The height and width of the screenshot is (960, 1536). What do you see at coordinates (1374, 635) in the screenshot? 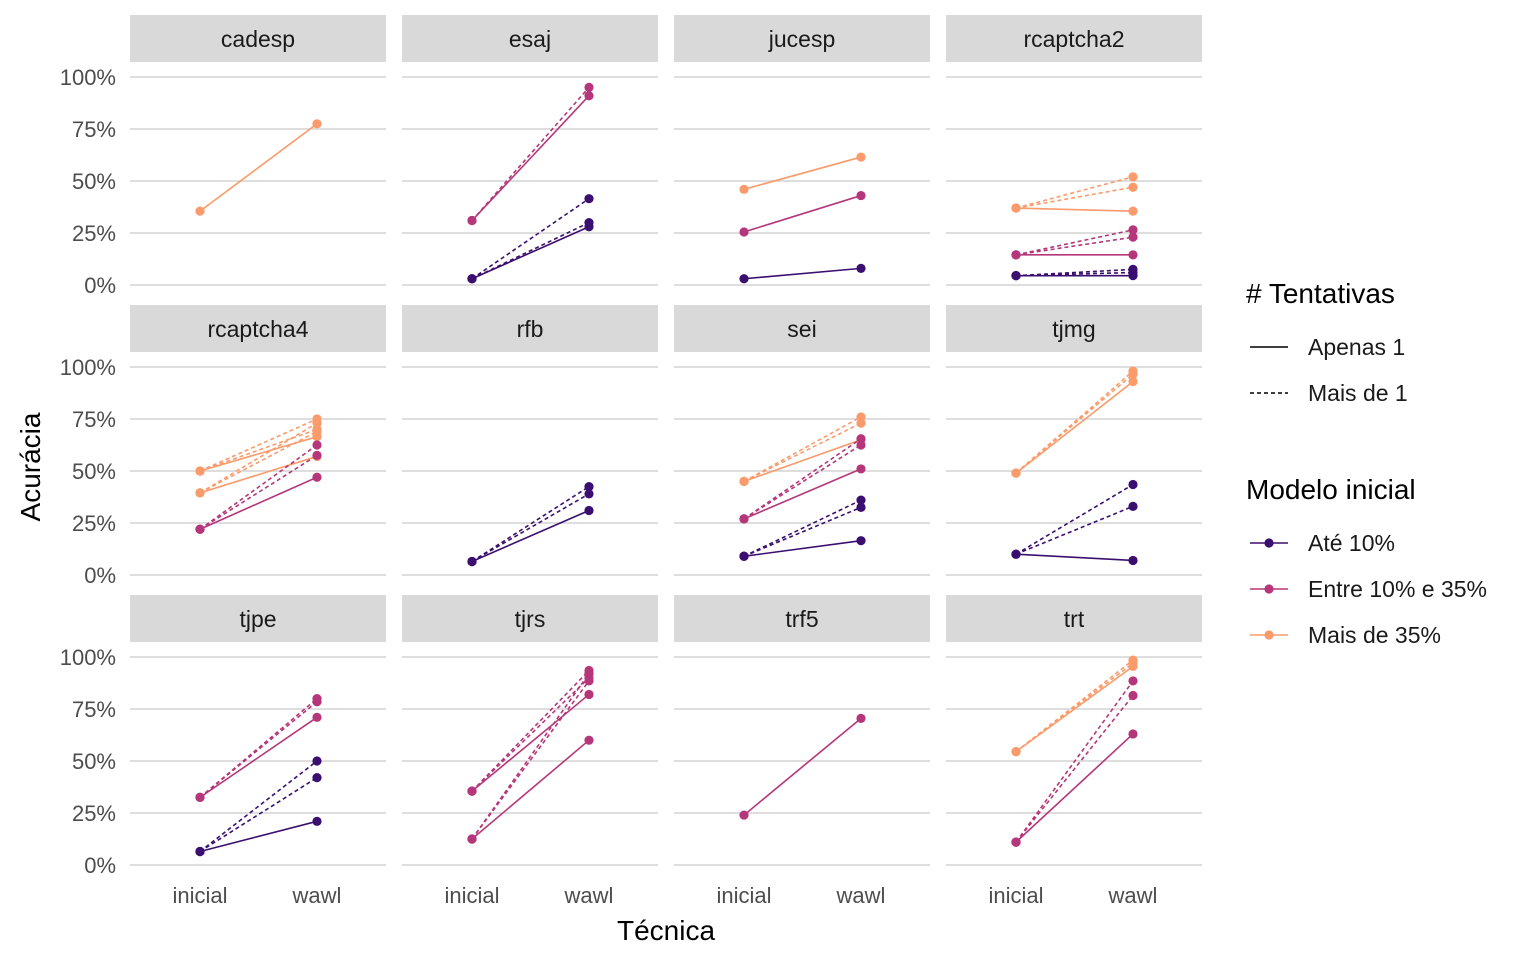
I see `legend-color-label: Mais de 35%` at bounding box center [1374, 635].